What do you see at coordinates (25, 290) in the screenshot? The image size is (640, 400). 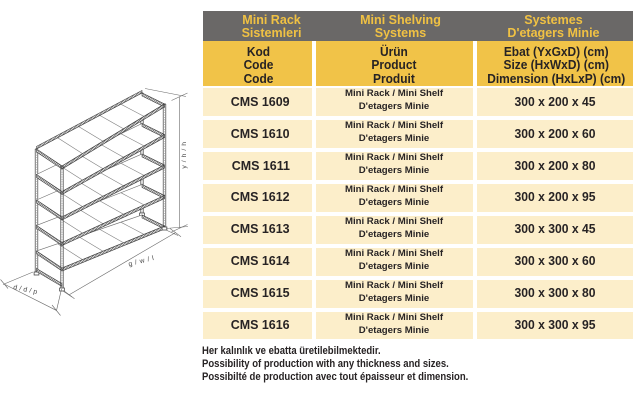 I see `svg-text: d / d / p` at bounding box center [25, 290].